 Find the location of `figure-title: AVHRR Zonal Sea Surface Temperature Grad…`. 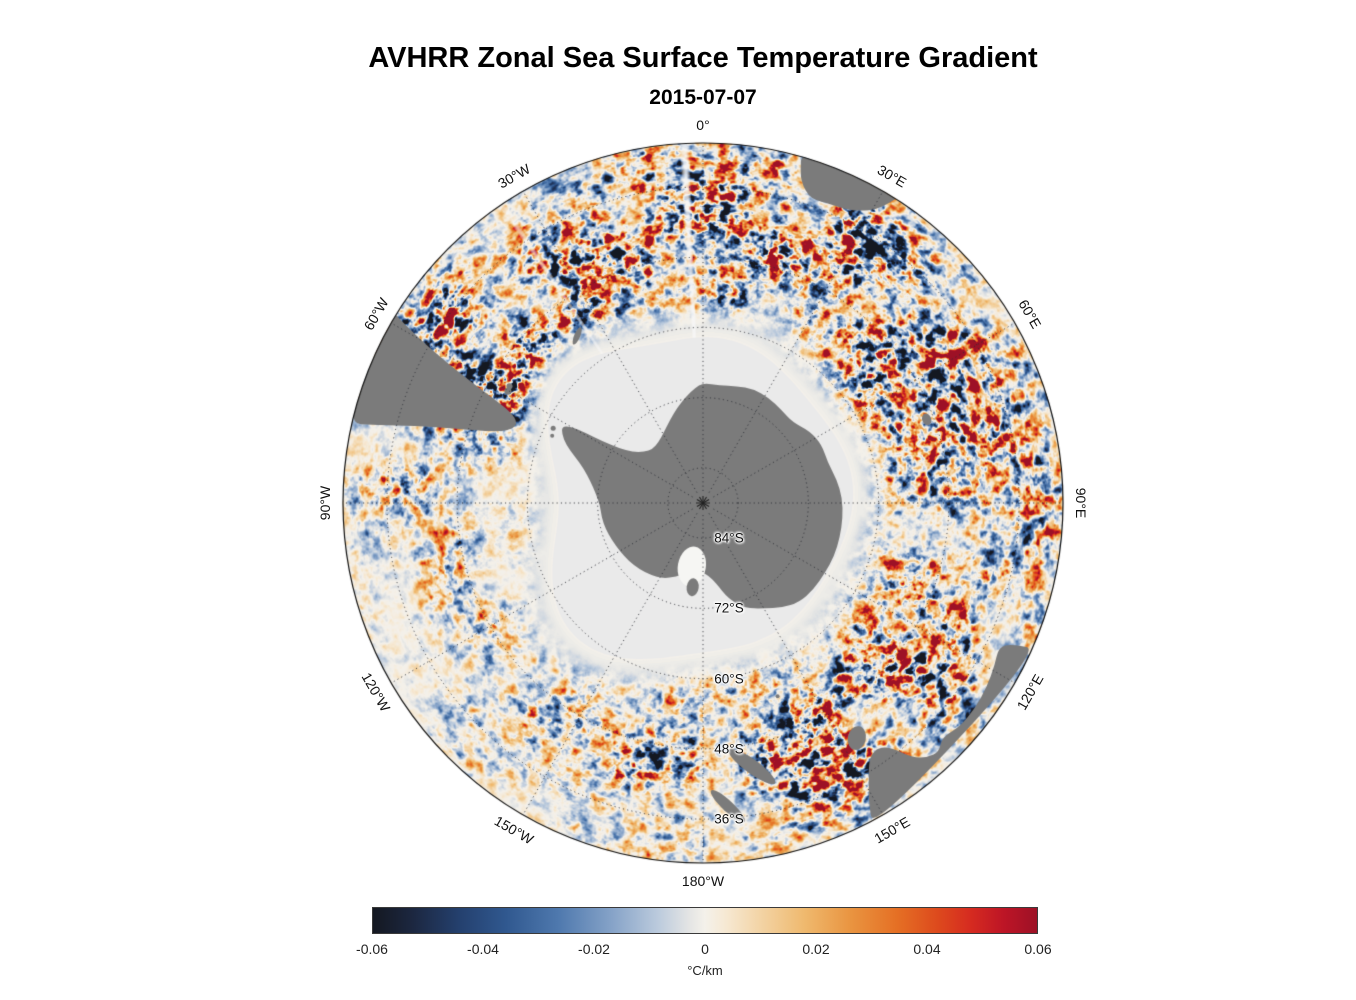

figure-title: AVHRR Zonal Sea Surface Temperature Grad… is located at coordinates (703, 58).